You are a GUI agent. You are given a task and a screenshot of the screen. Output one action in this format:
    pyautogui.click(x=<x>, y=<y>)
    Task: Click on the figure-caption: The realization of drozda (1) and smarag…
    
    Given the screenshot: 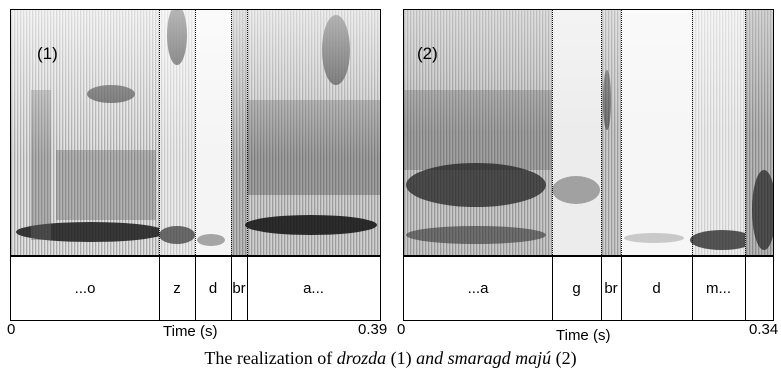 What is the action you would take?
    pyautogui.click(x=390, y=358)
    